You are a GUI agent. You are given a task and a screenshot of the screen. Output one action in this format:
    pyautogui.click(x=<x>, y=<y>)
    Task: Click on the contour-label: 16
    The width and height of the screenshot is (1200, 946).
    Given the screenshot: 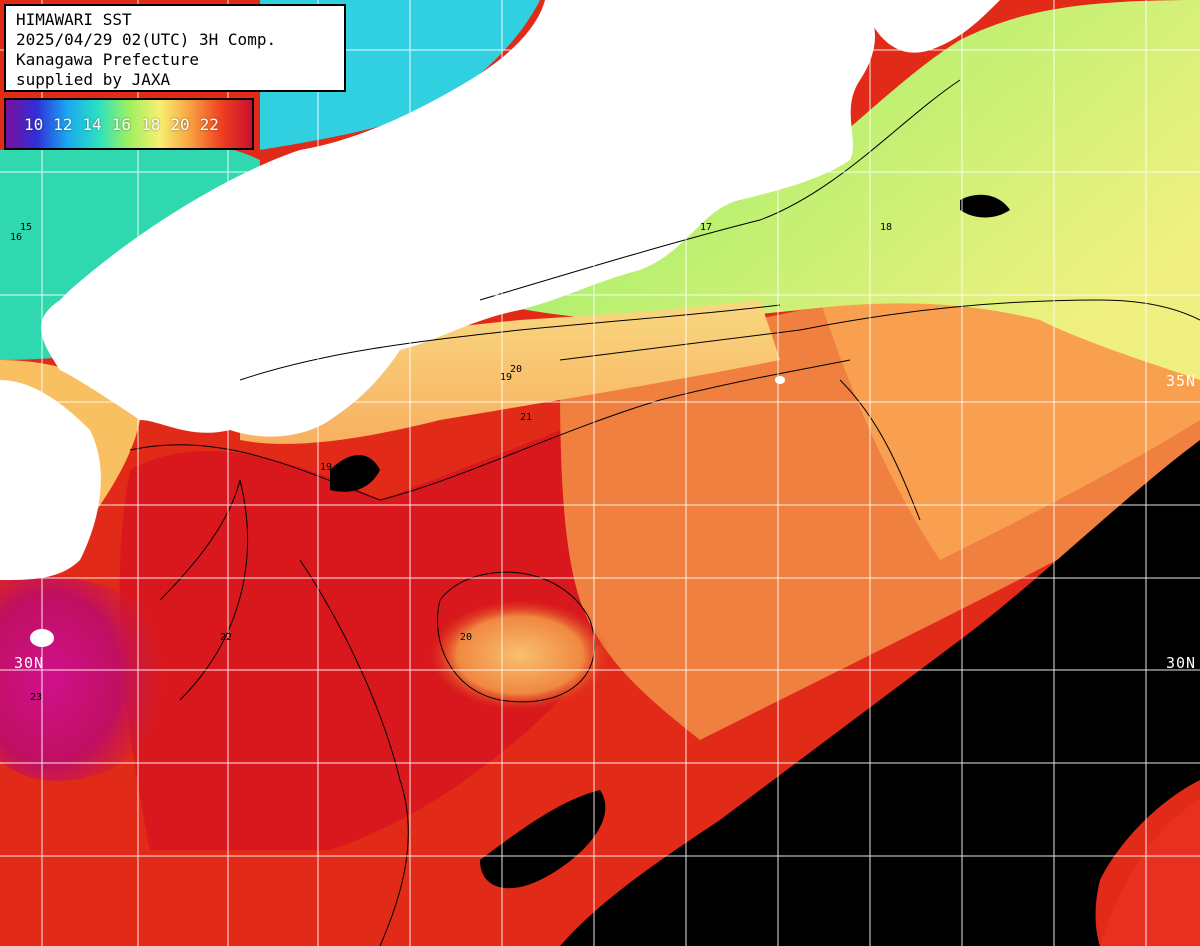 What is the action you would take?
    pyautogui.click(x=16, y=237)
    